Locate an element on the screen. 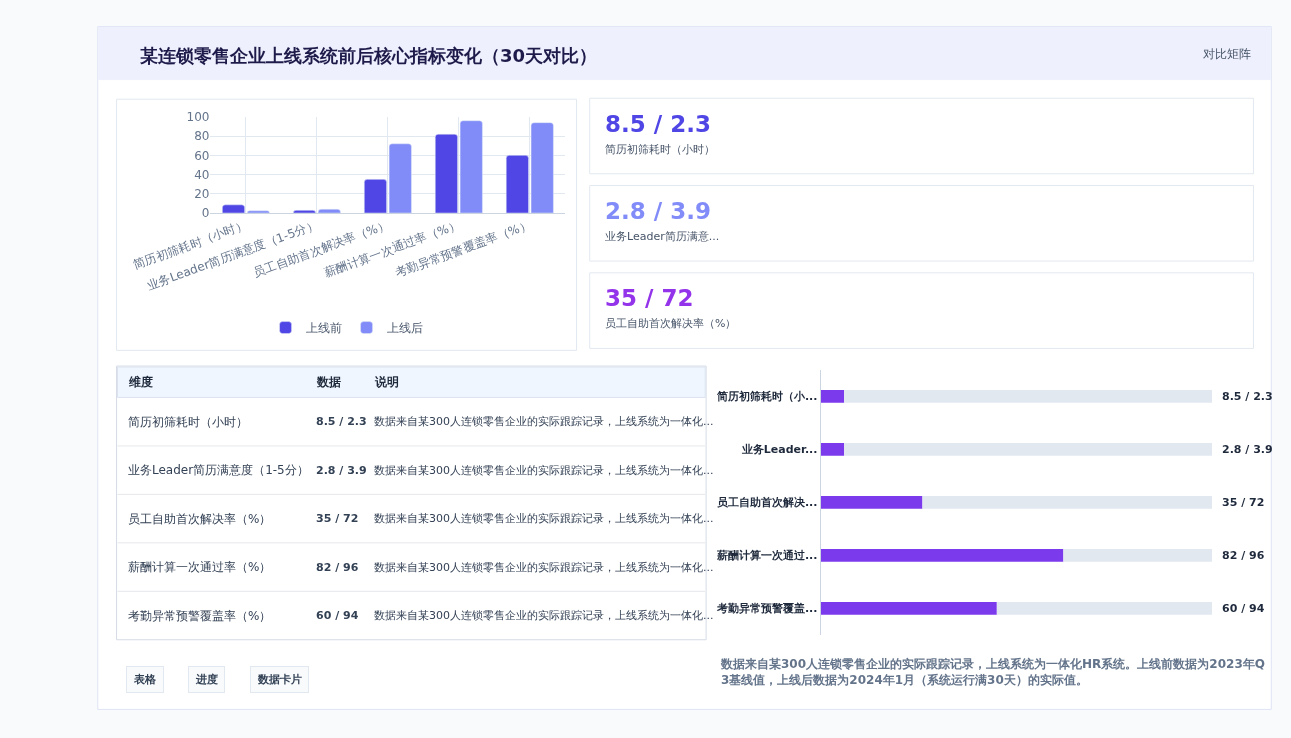 The height and width of the screenshot is (738, 1291). legend-label: 上线前 is located at coordinates (323, 328).